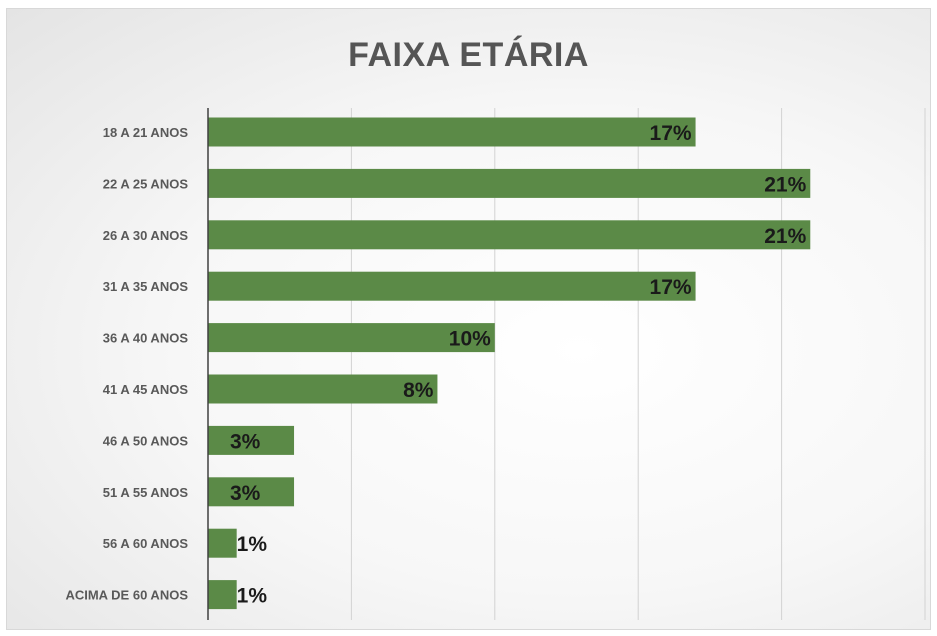 This screenshot has width=937, height=636. What do you see at coordinates (146, 389) in the screenshot?
I see `category-label: 41 A 45 ANOS` at bounding box center [146, 389].